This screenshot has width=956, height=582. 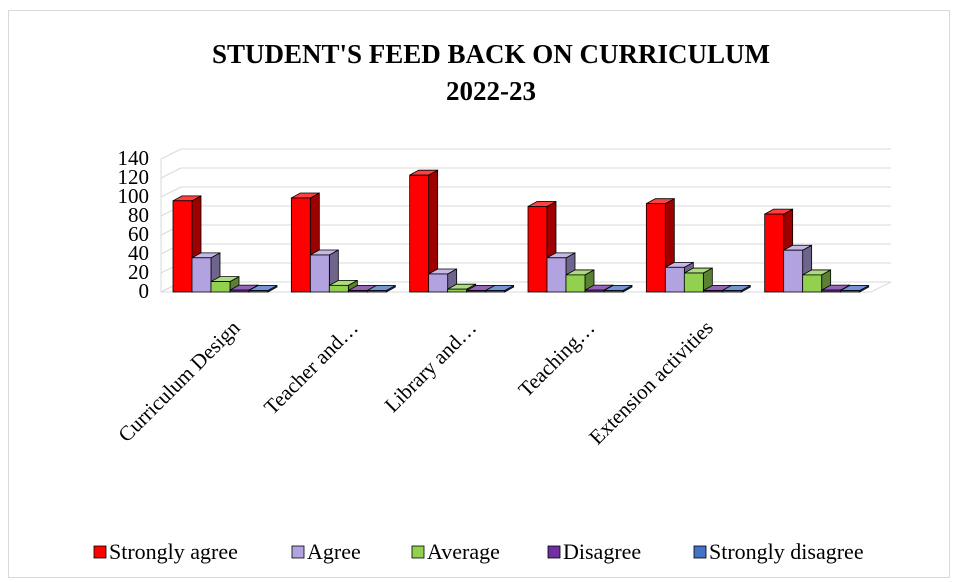 What do you see at coordinates (463, 551) in the screenshot?
I see `legend-label: Average` at bounding box center [463, 551].